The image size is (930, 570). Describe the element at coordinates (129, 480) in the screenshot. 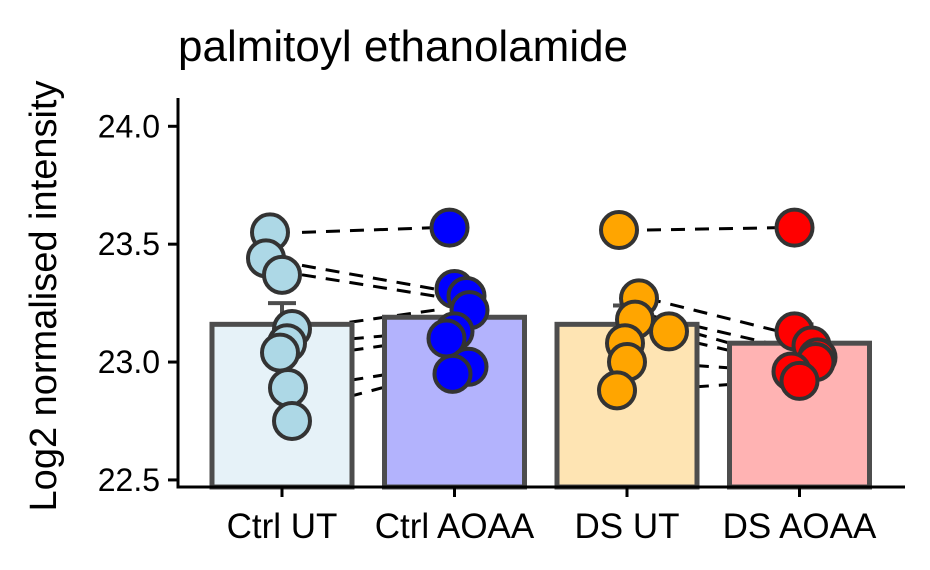

I see `y-tick-label-1: 22.5` at that location.